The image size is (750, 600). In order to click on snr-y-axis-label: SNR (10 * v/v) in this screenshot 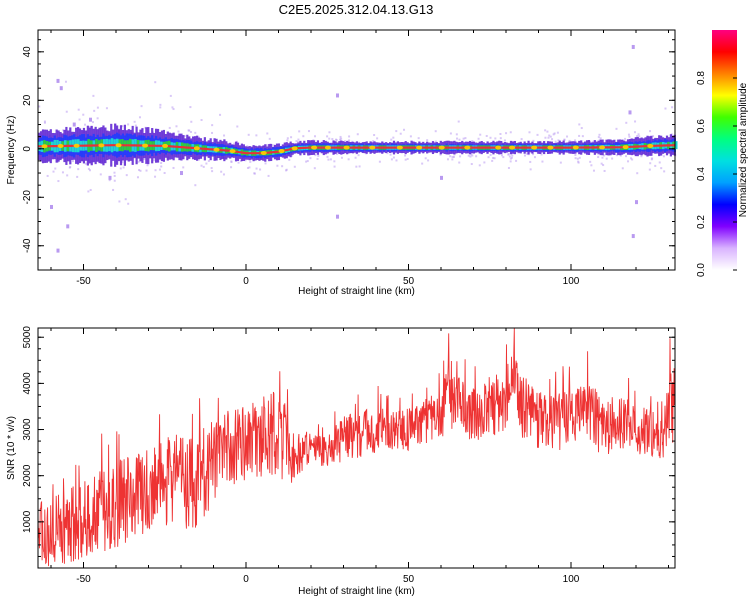, I will do `click(11, 448)`.